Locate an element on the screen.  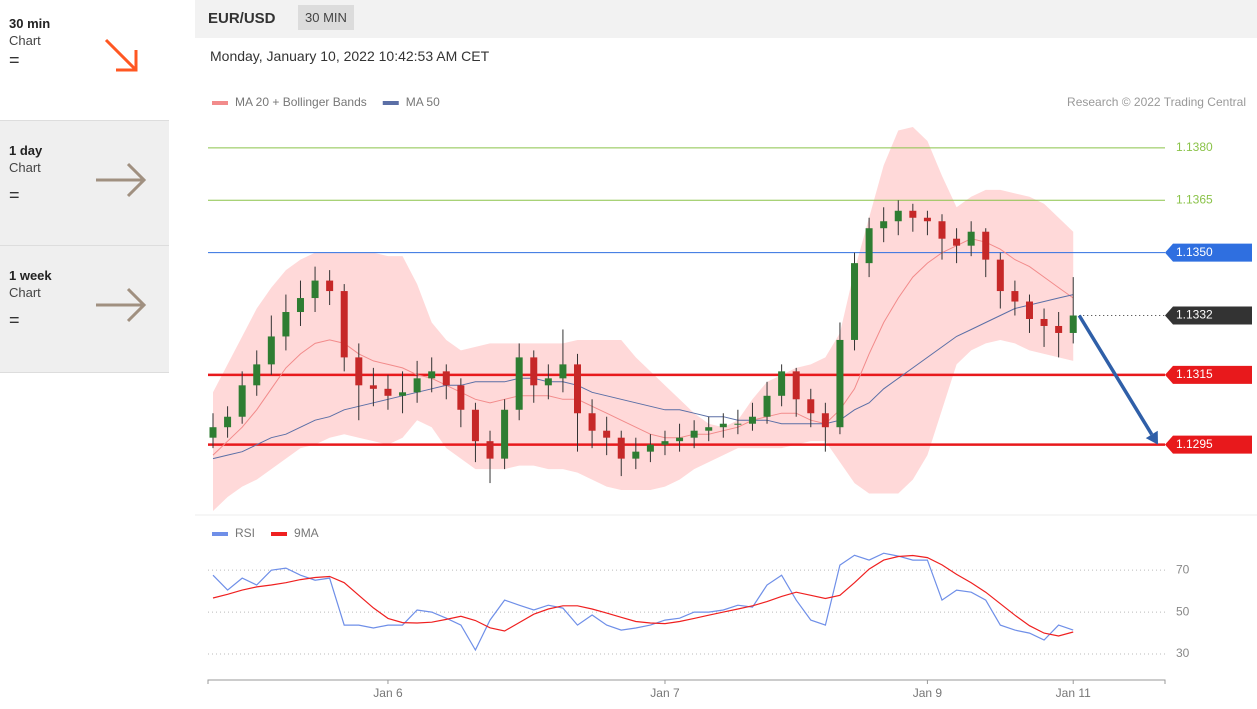
level-label: 1.1380 is located at coordinates (1194, 147).